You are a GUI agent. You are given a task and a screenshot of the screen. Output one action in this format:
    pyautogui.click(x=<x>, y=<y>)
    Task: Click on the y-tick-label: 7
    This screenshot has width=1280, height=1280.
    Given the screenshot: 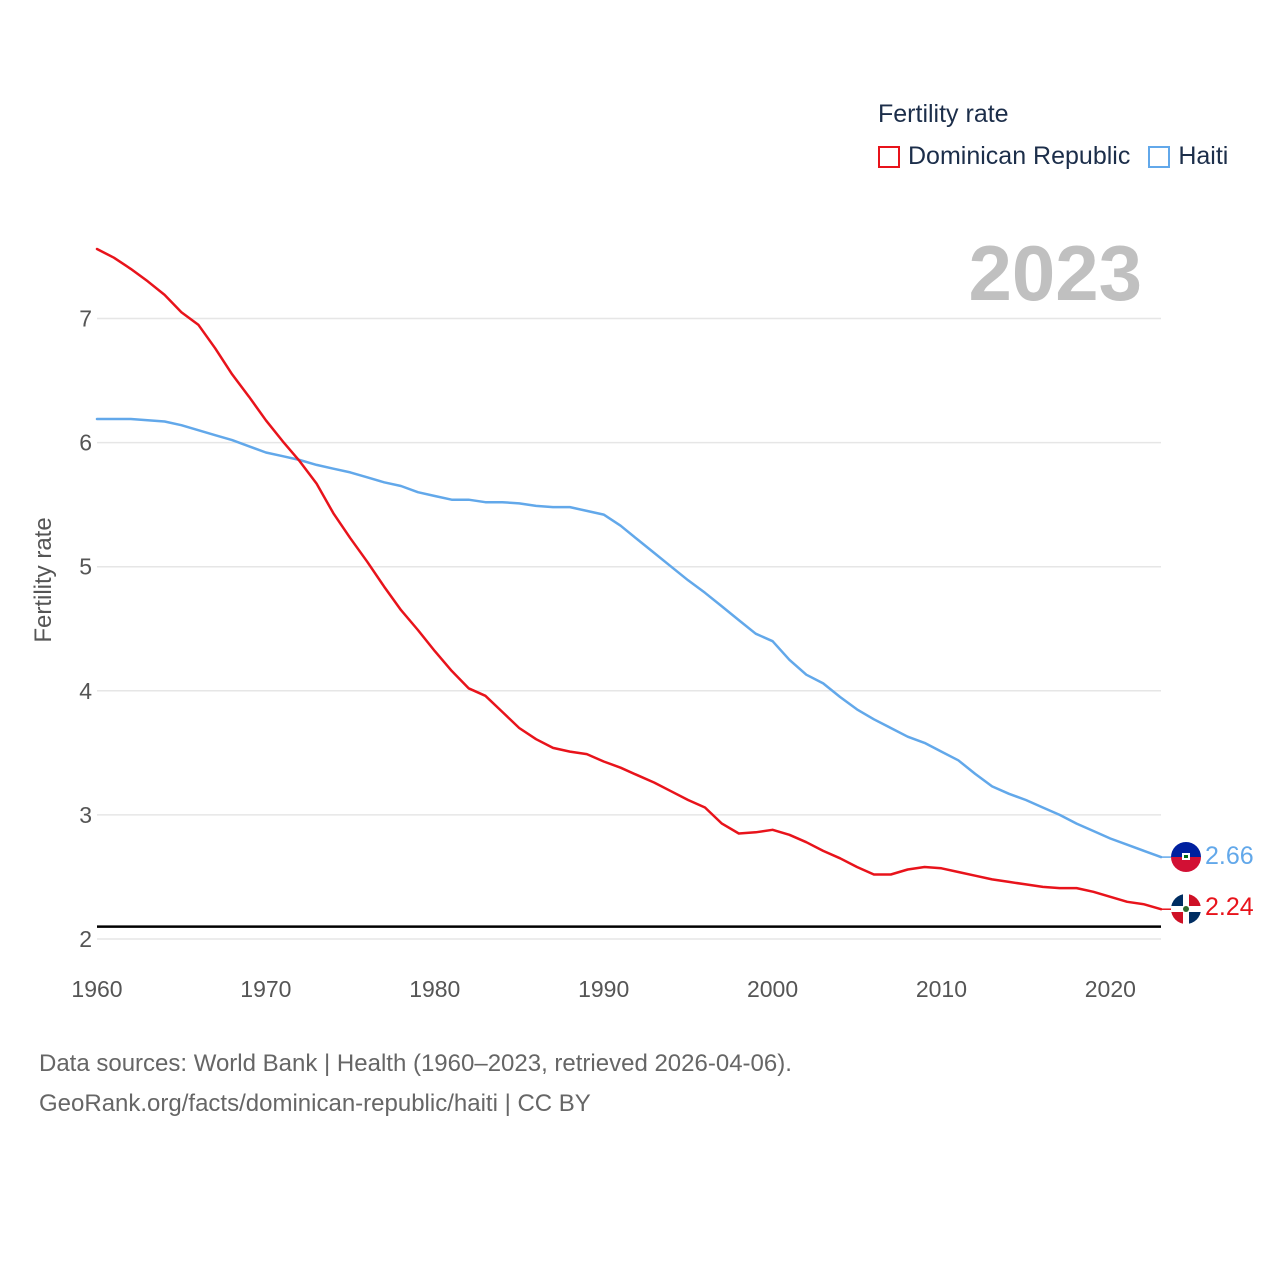 What is the action you would take?
    pyautogui.click(x=85, y=318)
    